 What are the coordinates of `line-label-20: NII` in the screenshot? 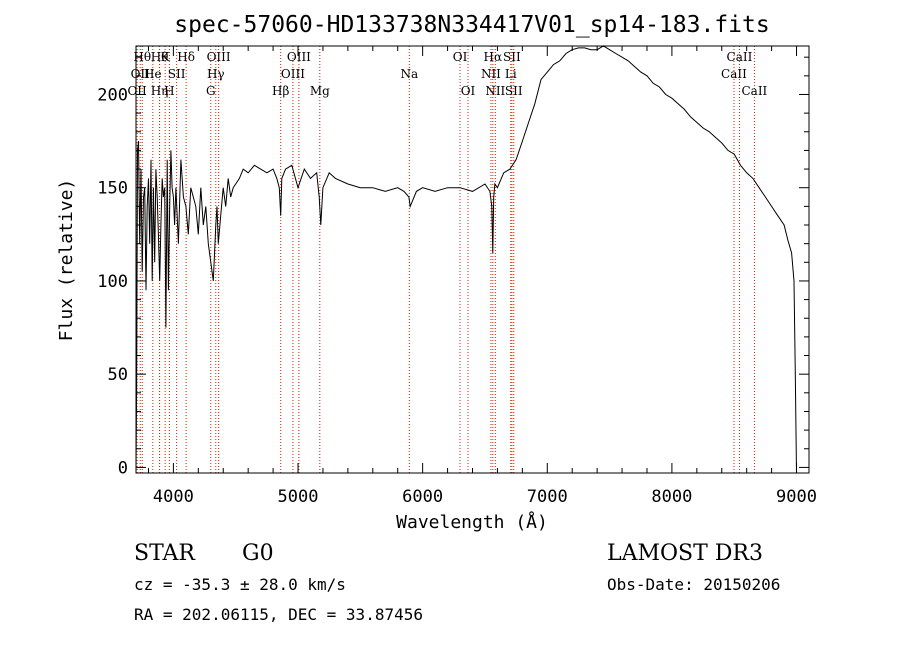 It's located at (491, 74).